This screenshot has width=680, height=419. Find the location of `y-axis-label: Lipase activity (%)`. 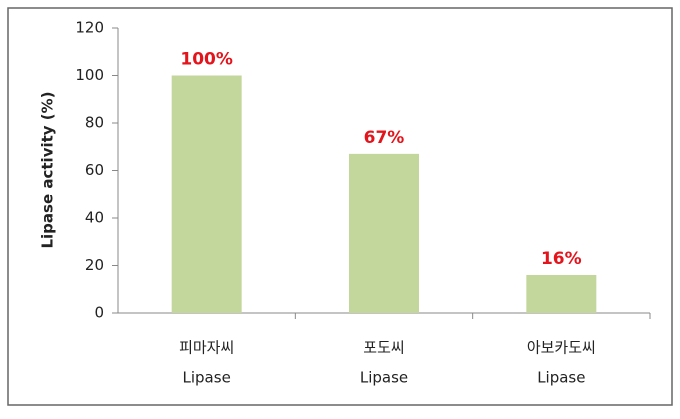

y-axis-label: Lipase activity (%) is located at coordinates (48, 169).